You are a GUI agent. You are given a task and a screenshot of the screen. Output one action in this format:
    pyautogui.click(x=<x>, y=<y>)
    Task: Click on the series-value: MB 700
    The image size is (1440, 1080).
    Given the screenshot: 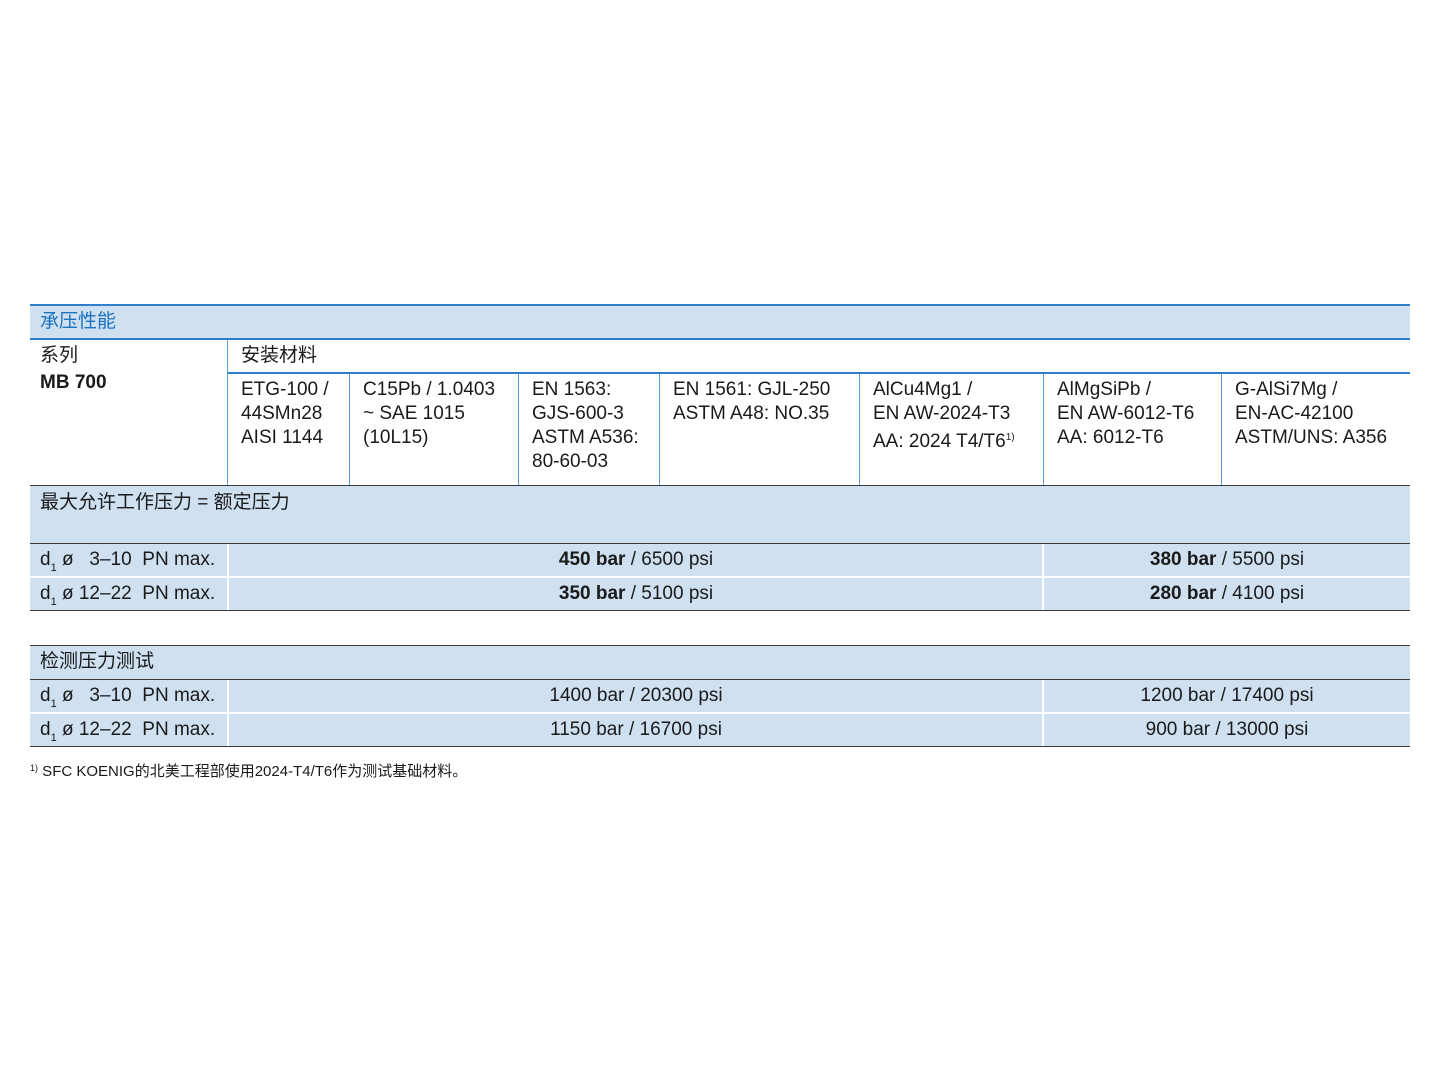 What is the action you would take?
    pyautogui.click(x=73, y=382)
    